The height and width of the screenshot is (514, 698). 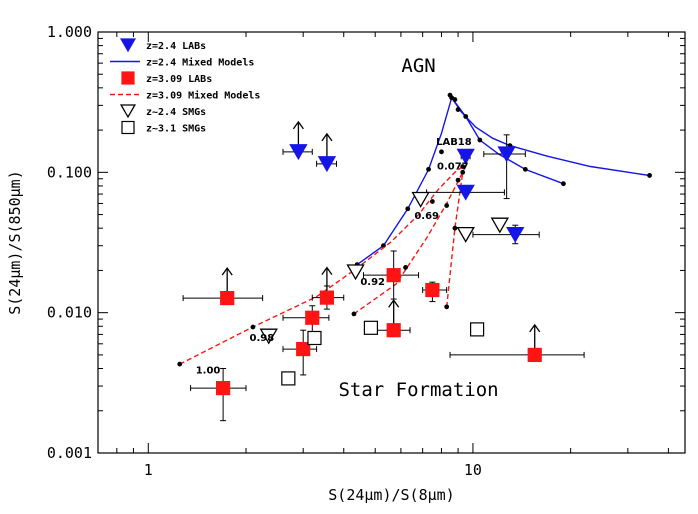 What do you see at coordinates (148, 470) in the screenshot?
I see `x-tick-label: 1` at bounding box center [148, 470].